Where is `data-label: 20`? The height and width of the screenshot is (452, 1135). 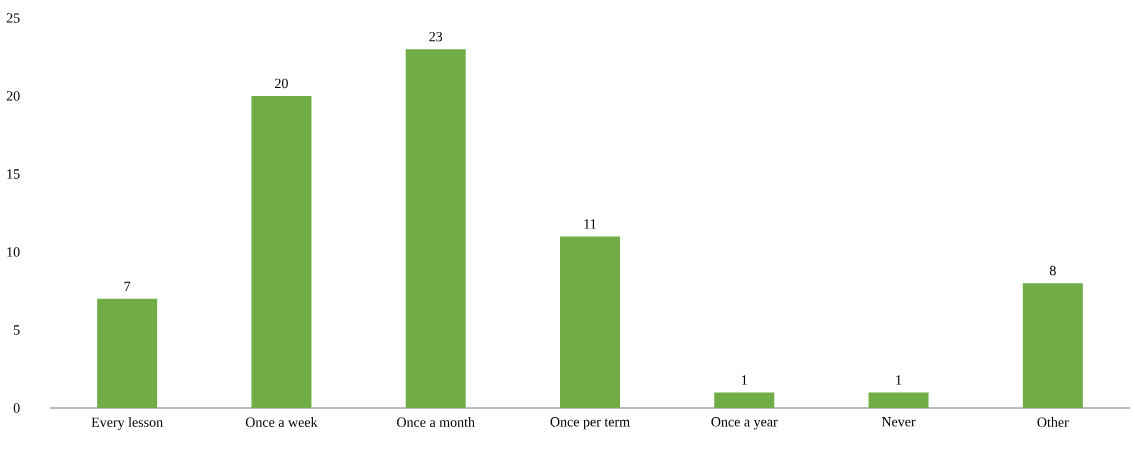
data-label: 20 is located at coordinates (281, 83).